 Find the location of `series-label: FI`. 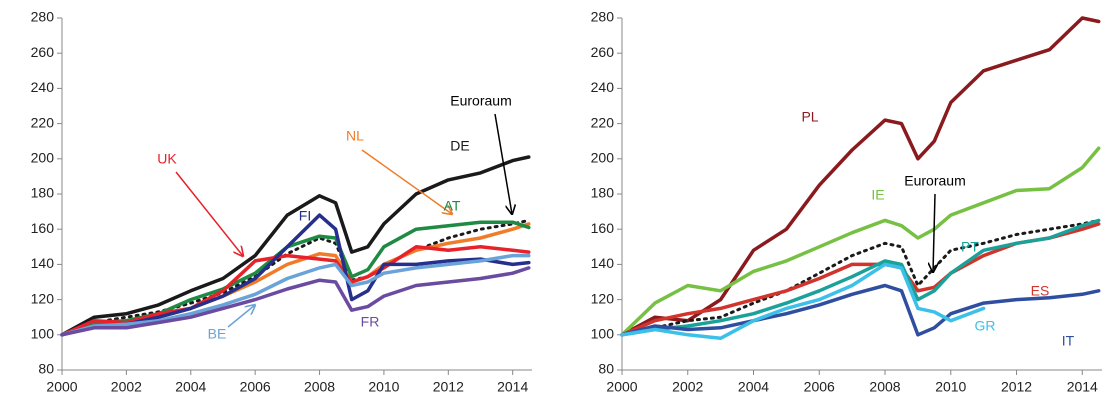

series-label: FI is located at coordinates (305, 216).